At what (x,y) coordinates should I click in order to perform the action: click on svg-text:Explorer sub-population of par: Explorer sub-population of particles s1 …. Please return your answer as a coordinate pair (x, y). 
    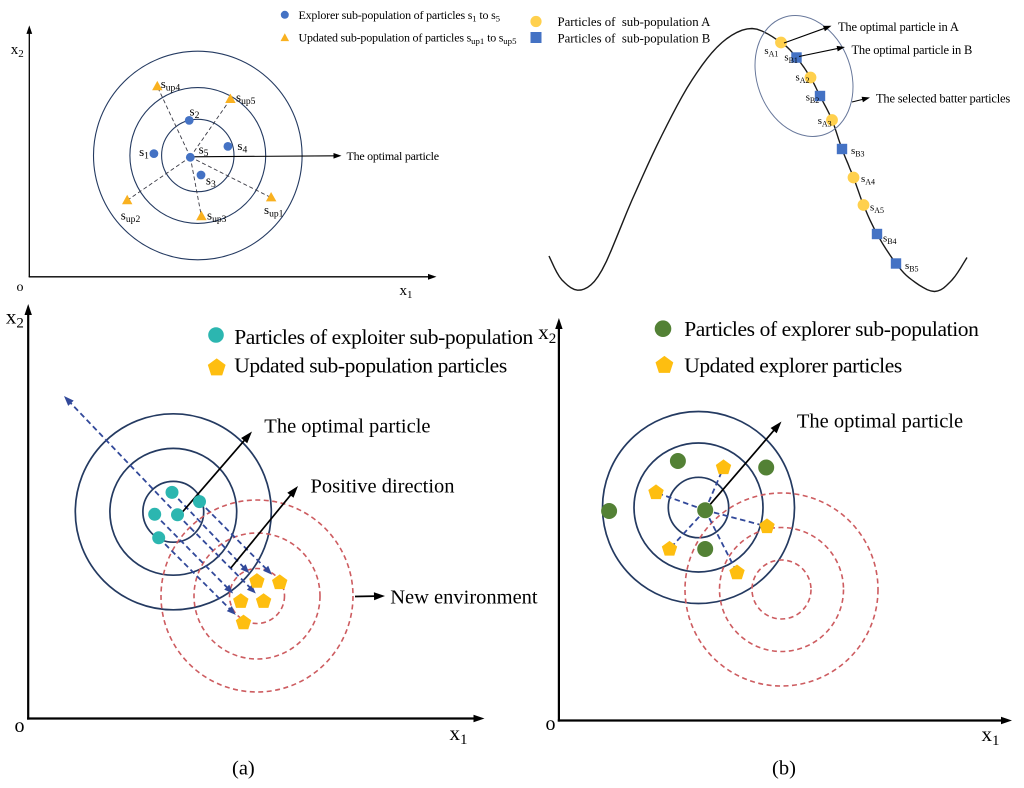
    Looking at the image, I should click on (400, 16).